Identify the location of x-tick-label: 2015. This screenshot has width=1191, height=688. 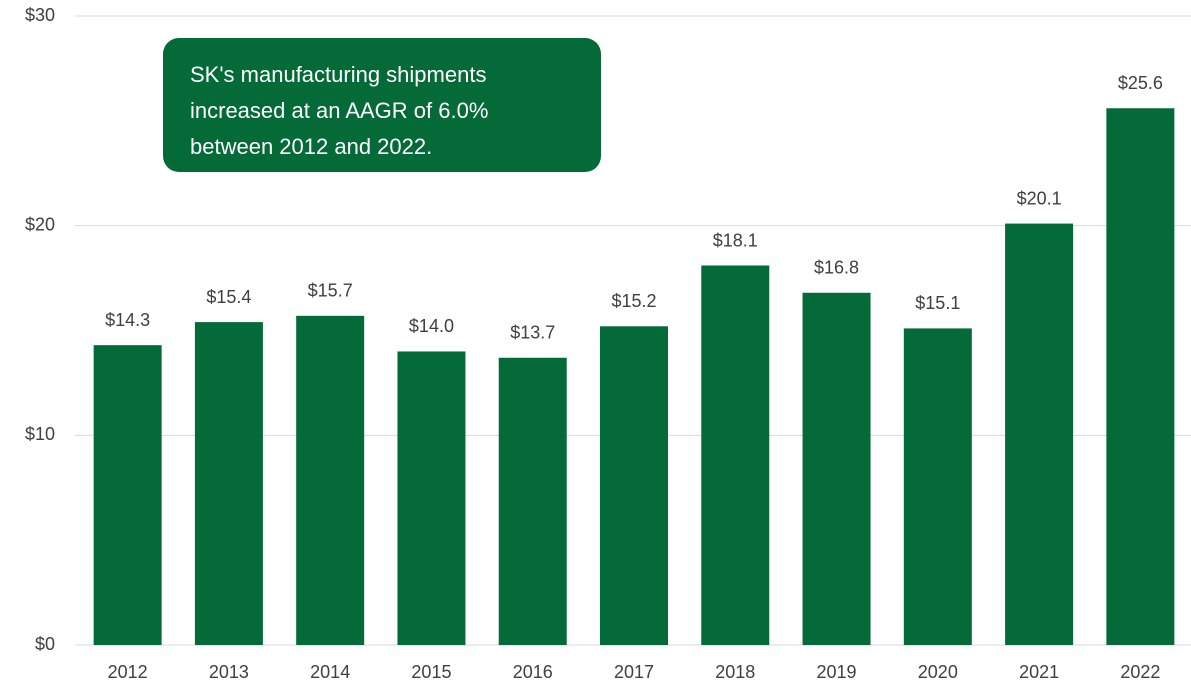
(431, 672).